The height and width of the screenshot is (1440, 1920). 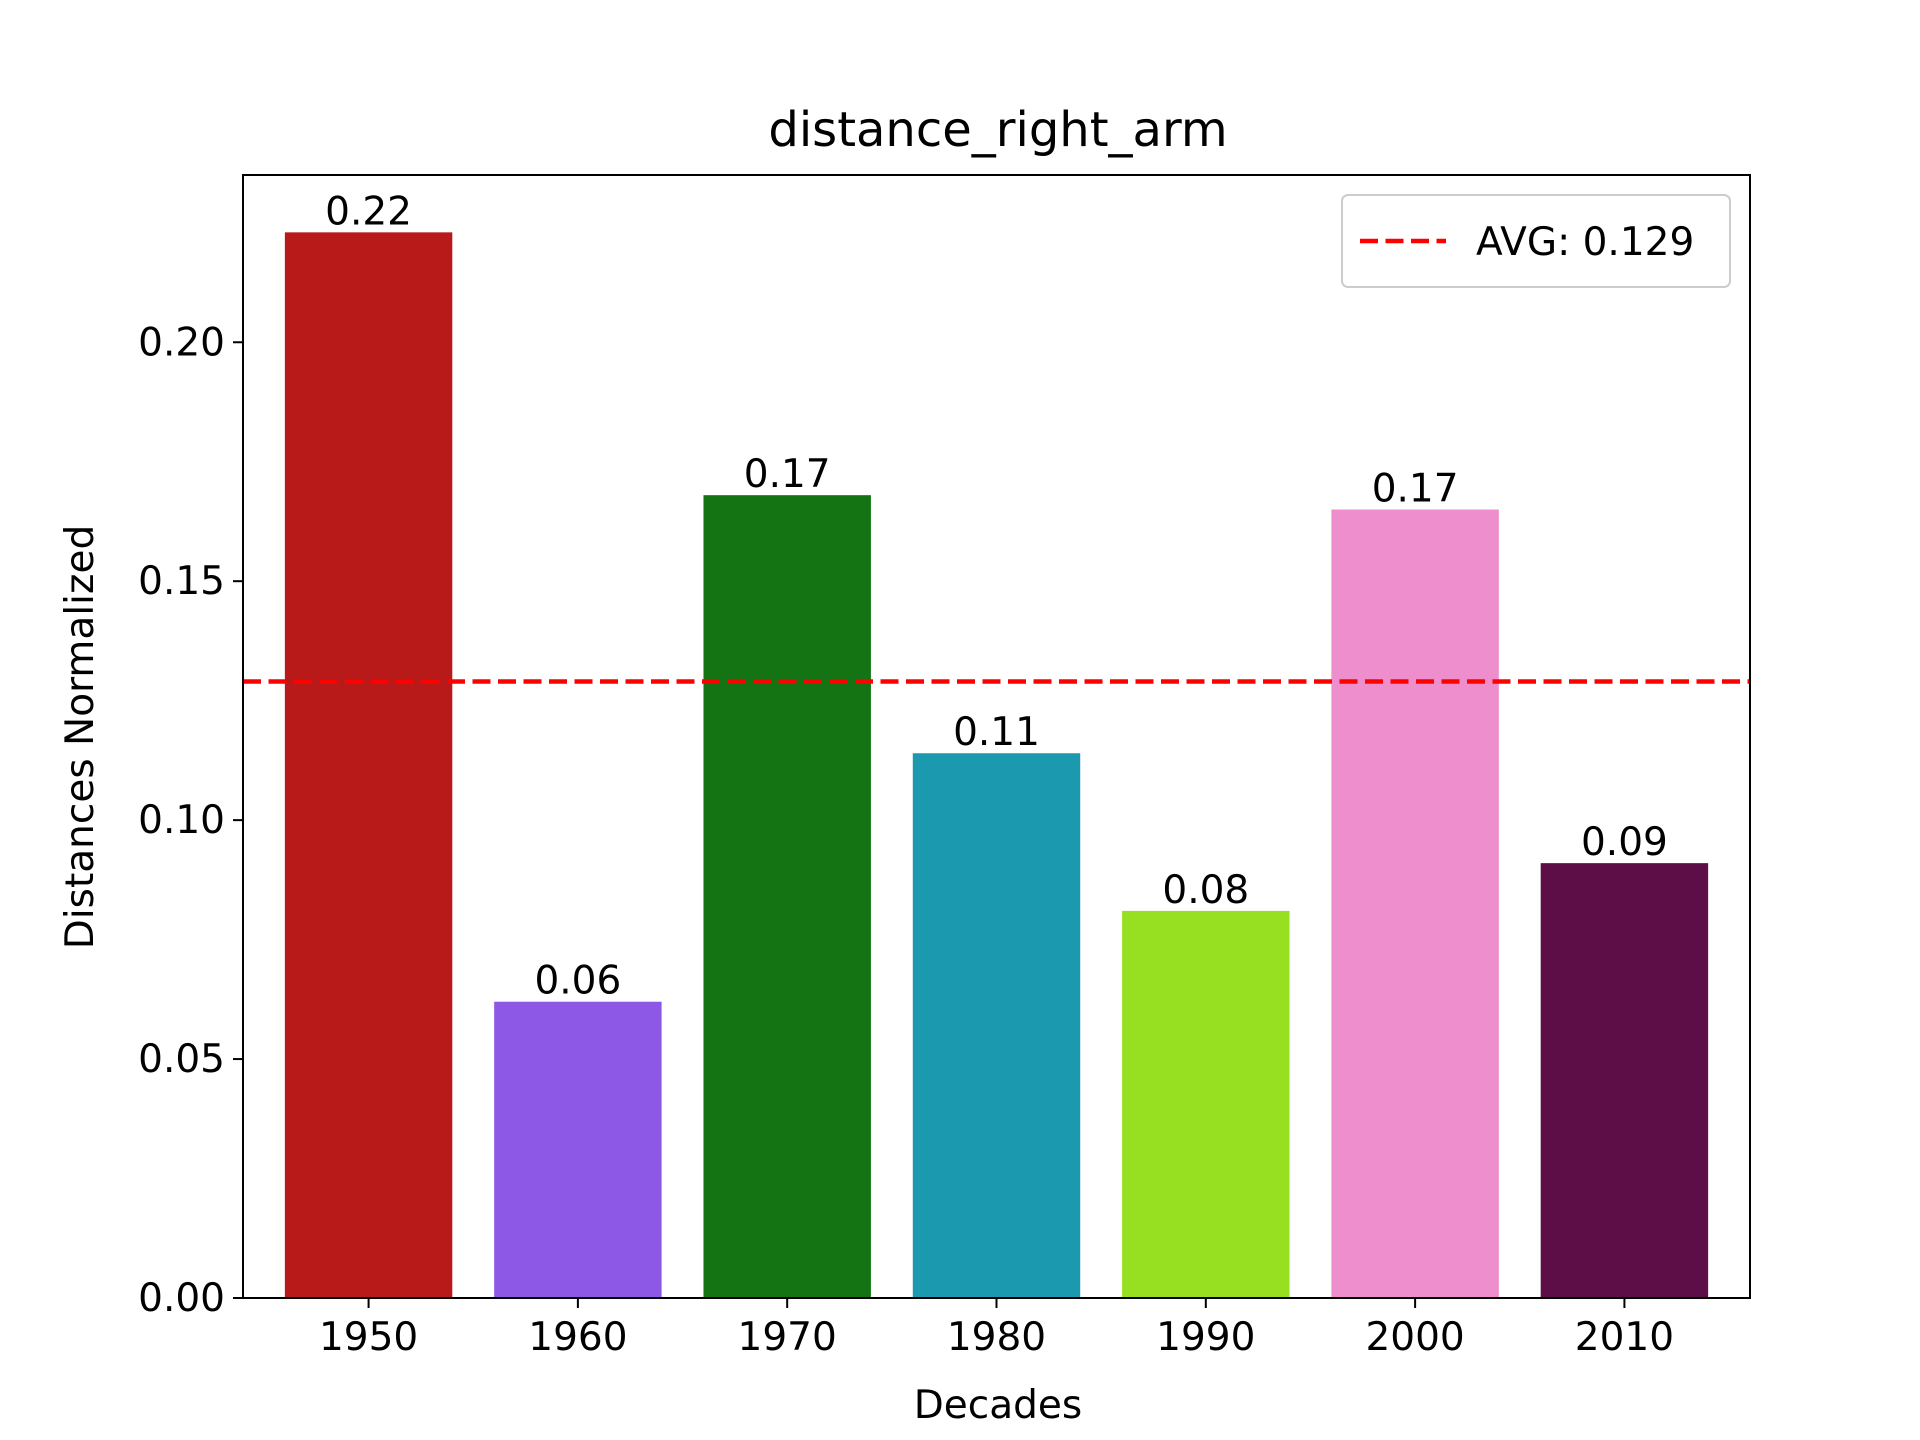 I want to click on x-axis-title: Decades, so click(x=998, y=1405).